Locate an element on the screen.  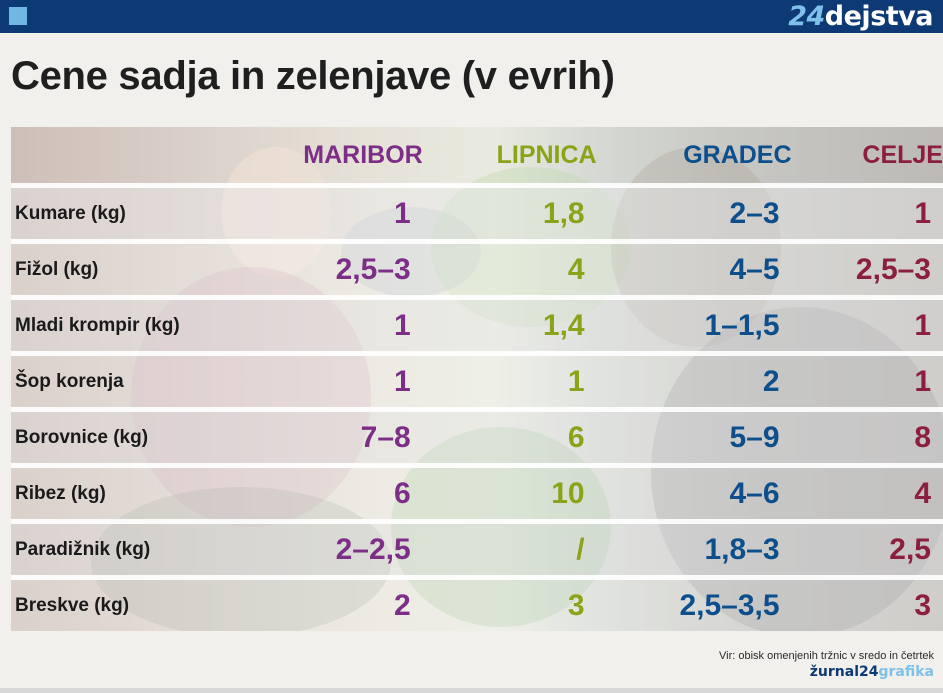
table-row: Fižol (kg) 2,5–3 4 4–5 2,5–3 is located at coordinates (477, 268).